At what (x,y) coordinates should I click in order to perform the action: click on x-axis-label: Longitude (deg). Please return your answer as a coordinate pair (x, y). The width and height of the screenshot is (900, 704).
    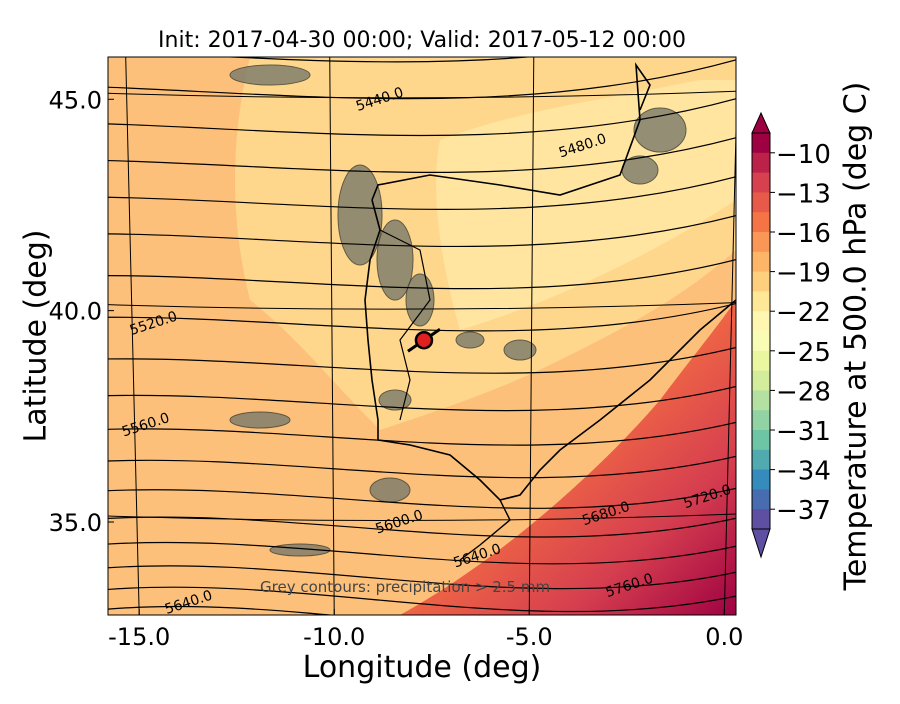
    Looking at the image, I should click on (422, 667).